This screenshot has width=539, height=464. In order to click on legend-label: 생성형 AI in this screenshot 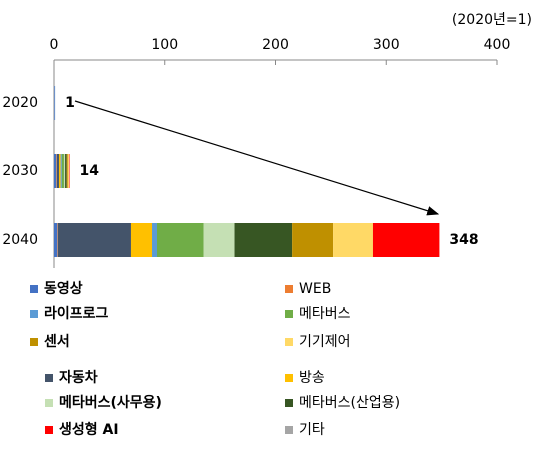, I will do `click(89, 429)`.